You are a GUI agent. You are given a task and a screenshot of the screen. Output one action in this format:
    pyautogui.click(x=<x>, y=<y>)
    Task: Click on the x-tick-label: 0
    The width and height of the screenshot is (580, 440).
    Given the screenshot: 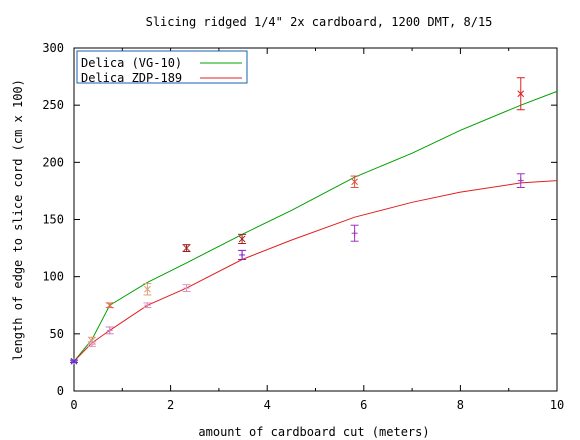 What is the action you would take?
    pyautogui.click(x=73, y=405)
    